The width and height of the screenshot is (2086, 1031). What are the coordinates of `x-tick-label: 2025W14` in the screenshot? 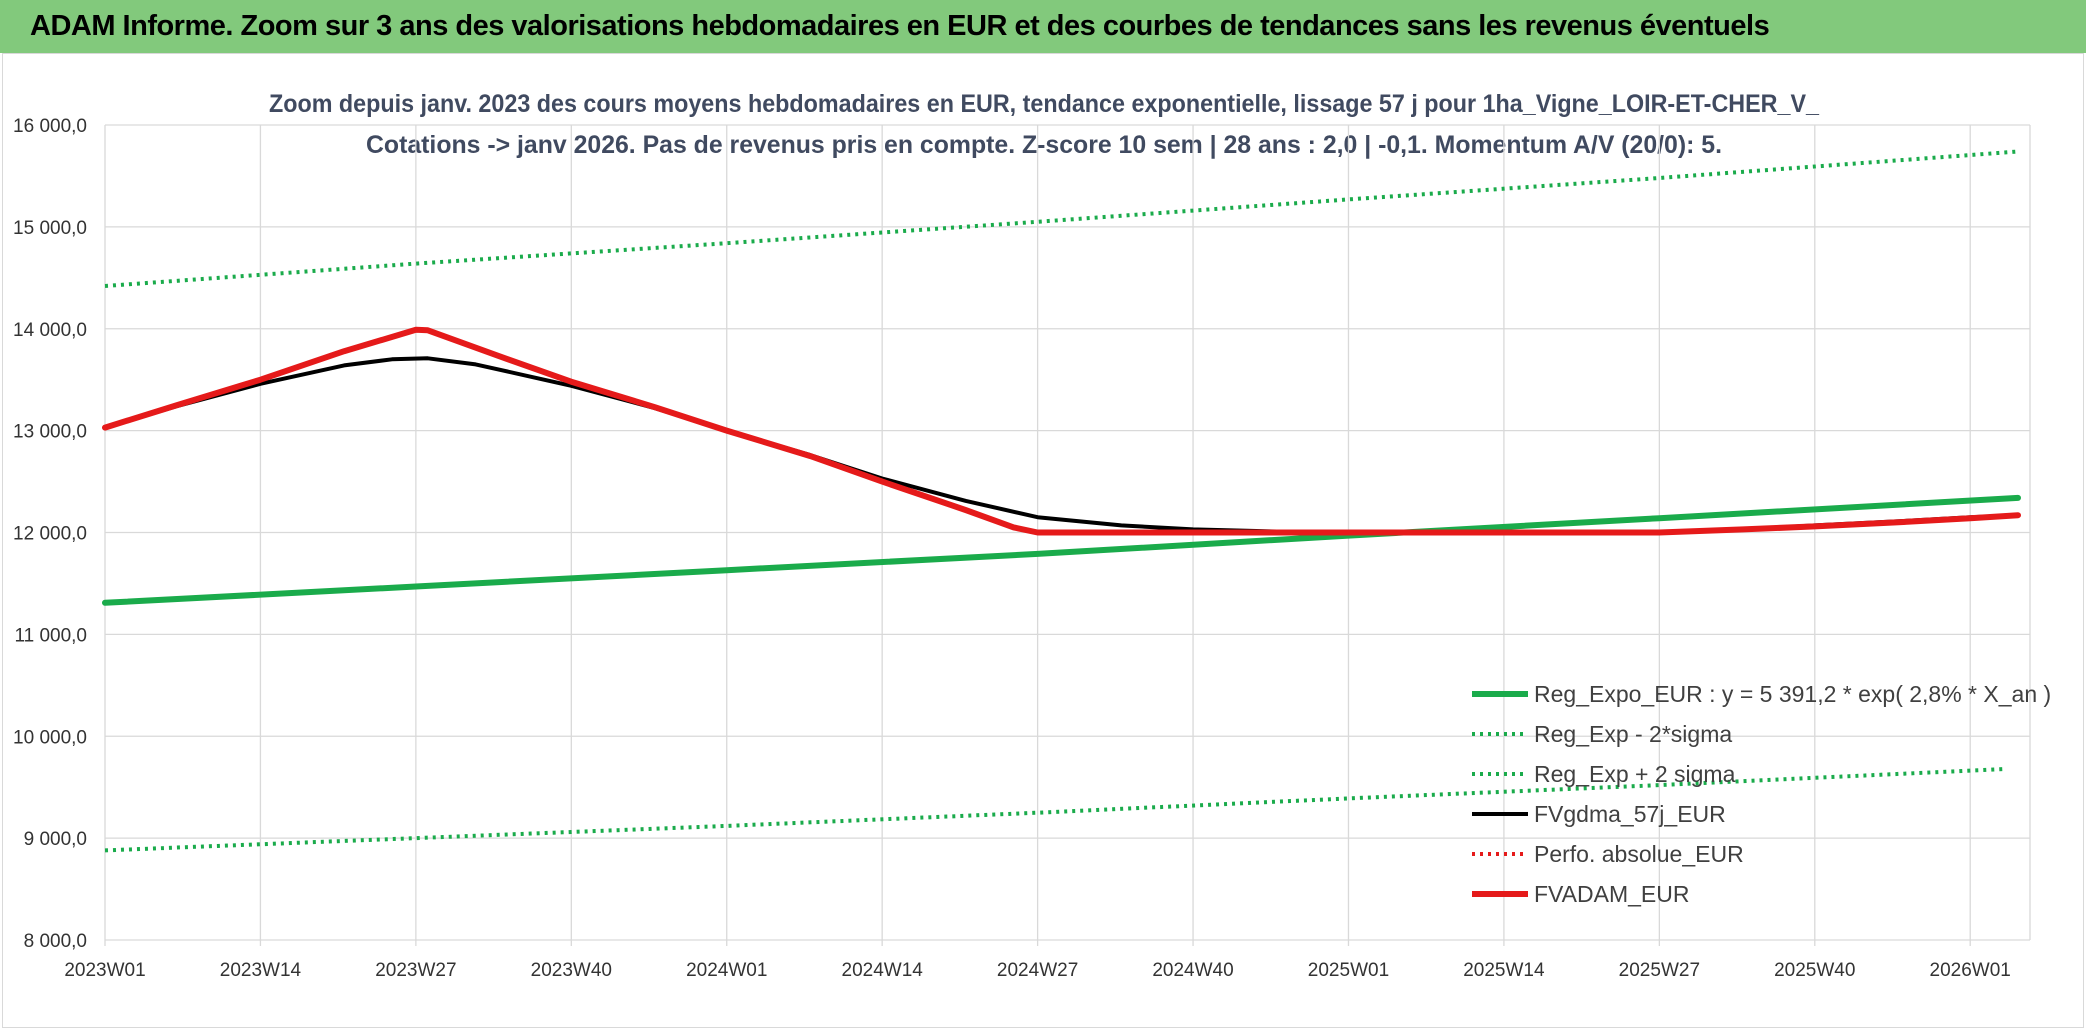 It's located at (1504, 970).